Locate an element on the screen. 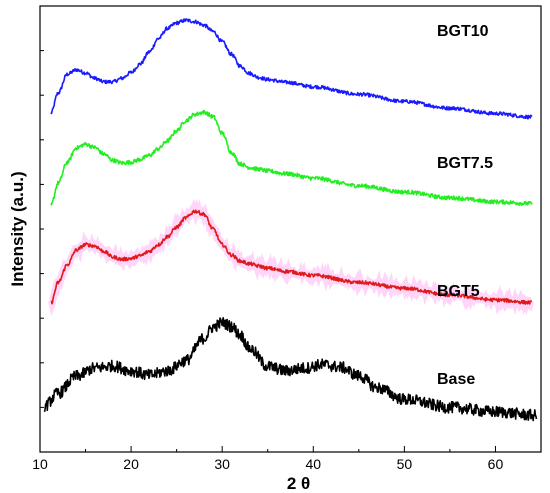  x-tick-label: 60 is located at coordinates (496, 464).